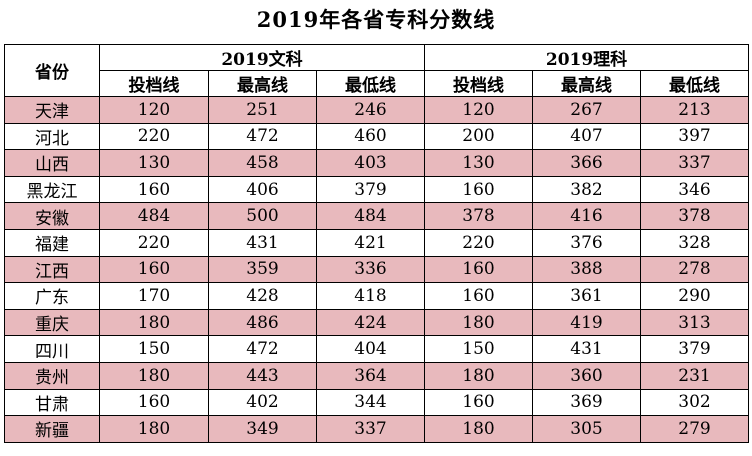  What do you see at coordinates (52, 216) in the screenshot?
I see `province-cell: 安徽` at bounding box center [52, 216].